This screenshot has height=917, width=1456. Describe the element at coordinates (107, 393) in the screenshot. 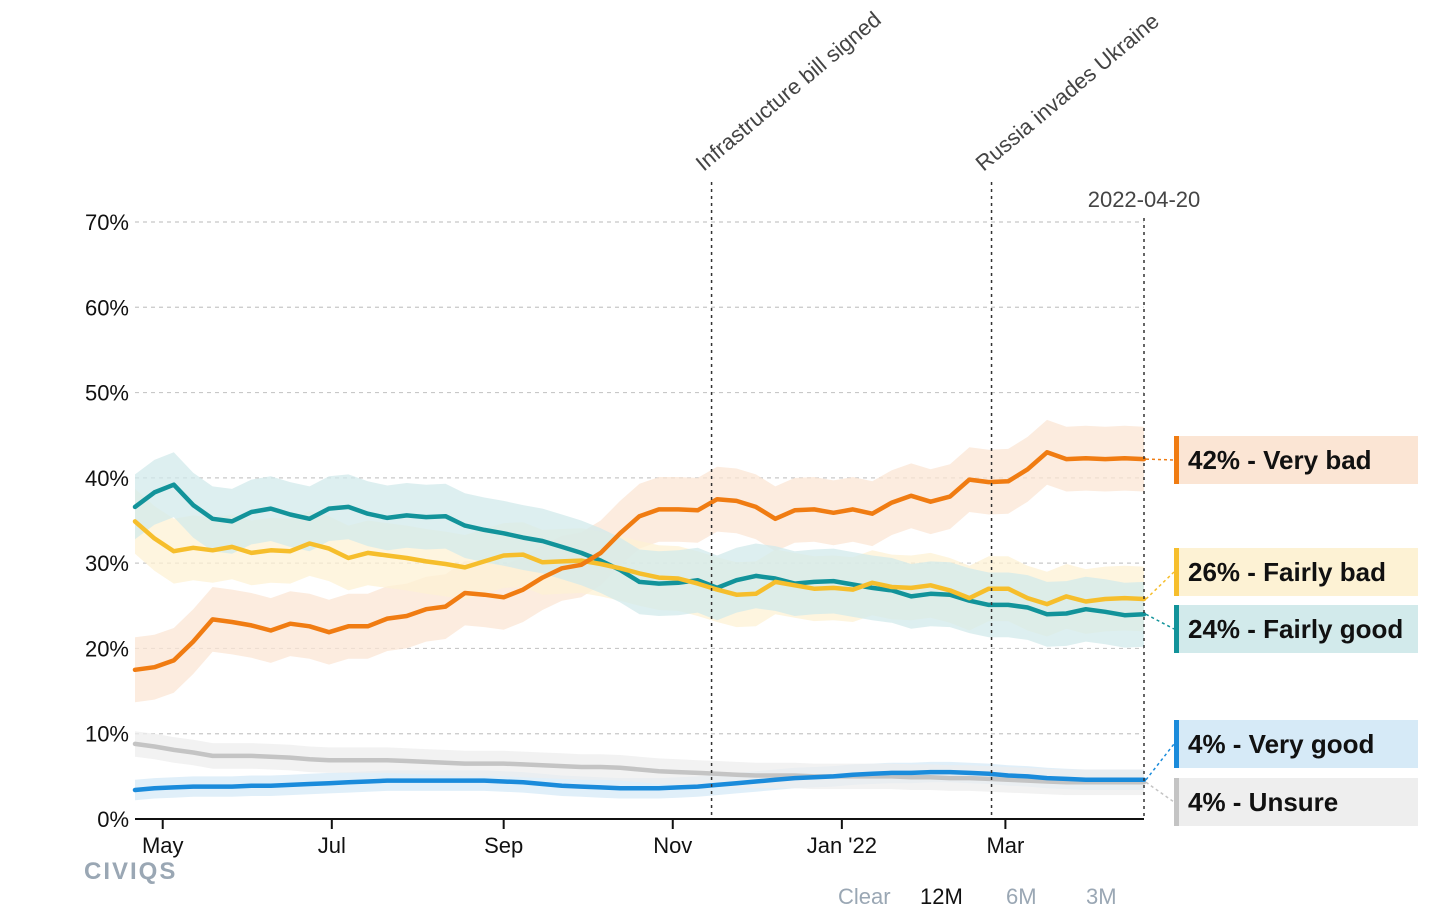

I see `y-tick-label: 50%` at that location.